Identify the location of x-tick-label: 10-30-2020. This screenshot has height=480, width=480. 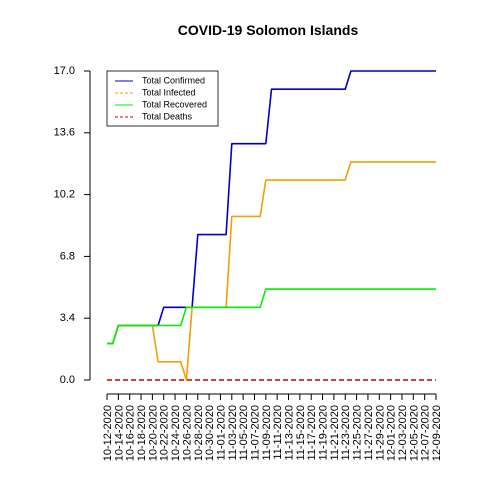
(210, 433).